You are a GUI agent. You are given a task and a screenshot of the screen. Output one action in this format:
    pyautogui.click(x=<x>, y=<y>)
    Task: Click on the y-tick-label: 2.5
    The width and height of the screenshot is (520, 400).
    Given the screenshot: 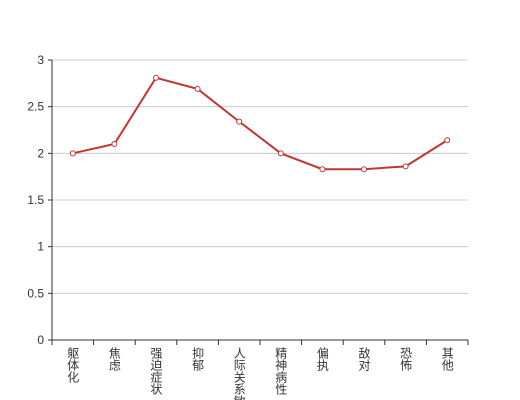 What is the action you would take?
    pyautogui.click(x=35, y=107)
    